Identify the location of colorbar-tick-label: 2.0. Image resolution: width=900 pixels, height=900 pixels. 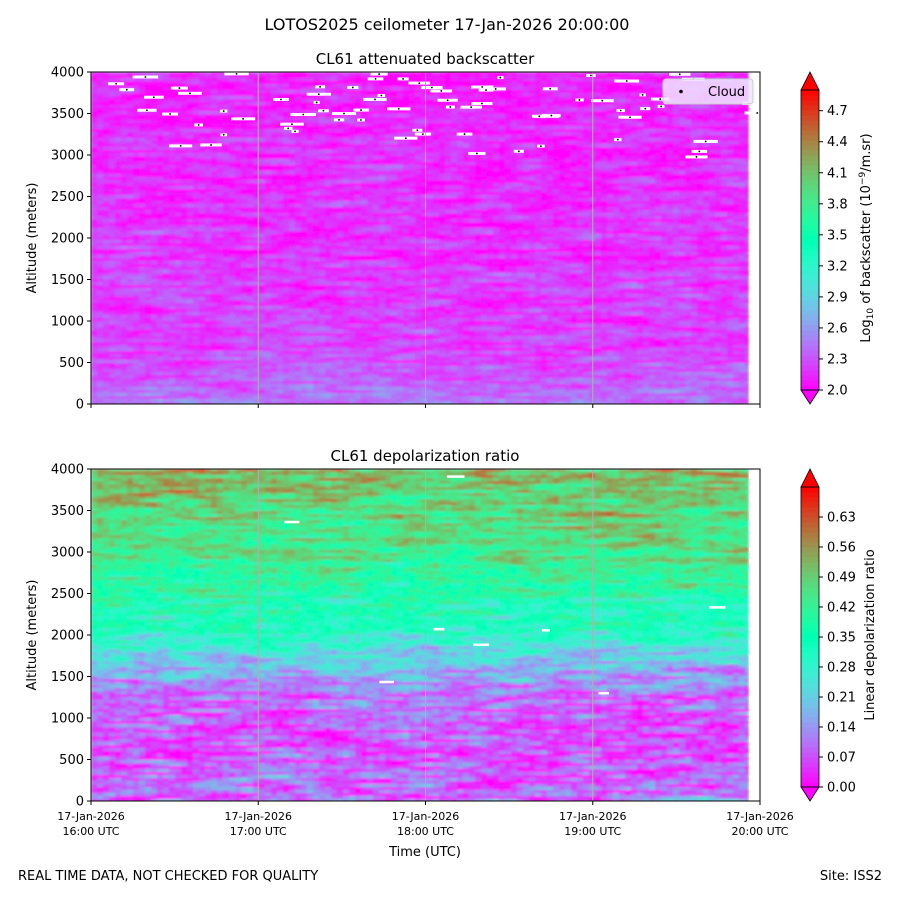
(837, 391).